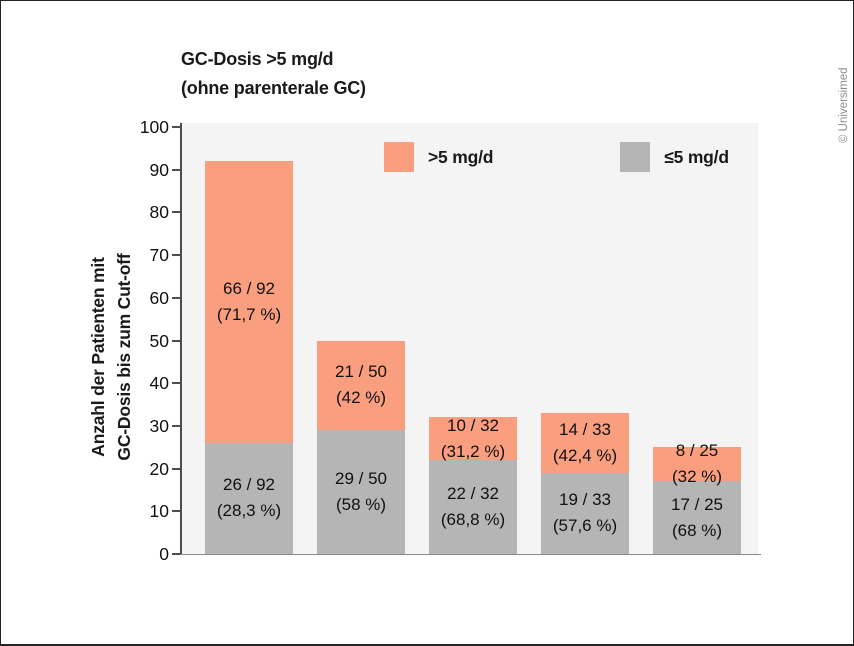 Image resolution: width=854 pixels, height=646 pixels. I want to click on legend-swatch-under5, so click(635, 157).